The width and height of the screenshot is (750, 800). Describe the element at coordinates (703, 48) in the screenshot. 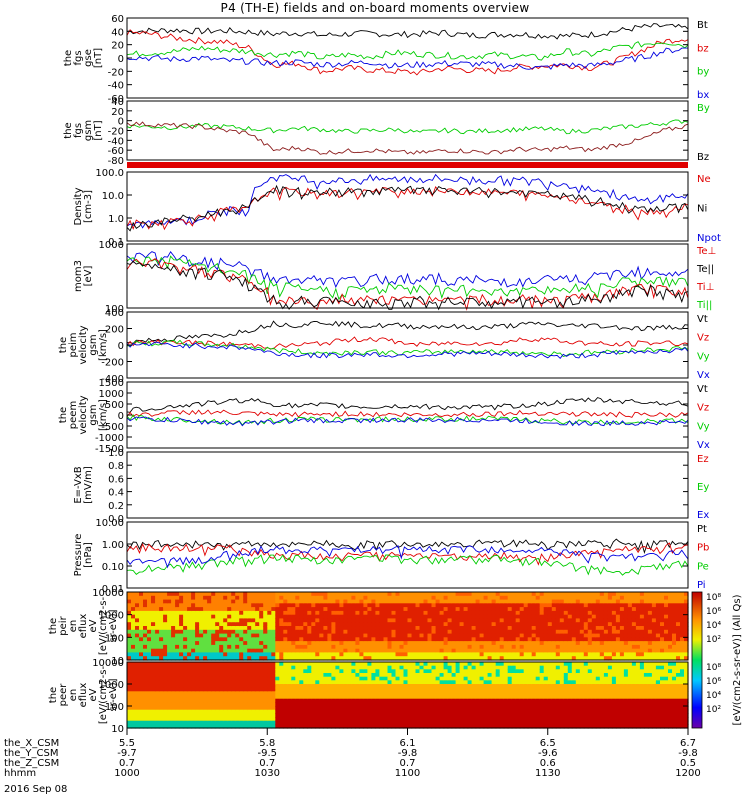

I see `legend-bz: bz` at that location.